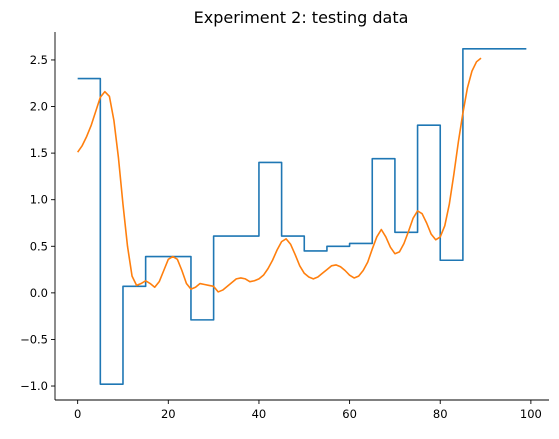 The width and height of the screenshot is (559, 439). Describe the element at coordinates (168, 414) in the screenshot. I see `x-tick-label: 20` at that location.